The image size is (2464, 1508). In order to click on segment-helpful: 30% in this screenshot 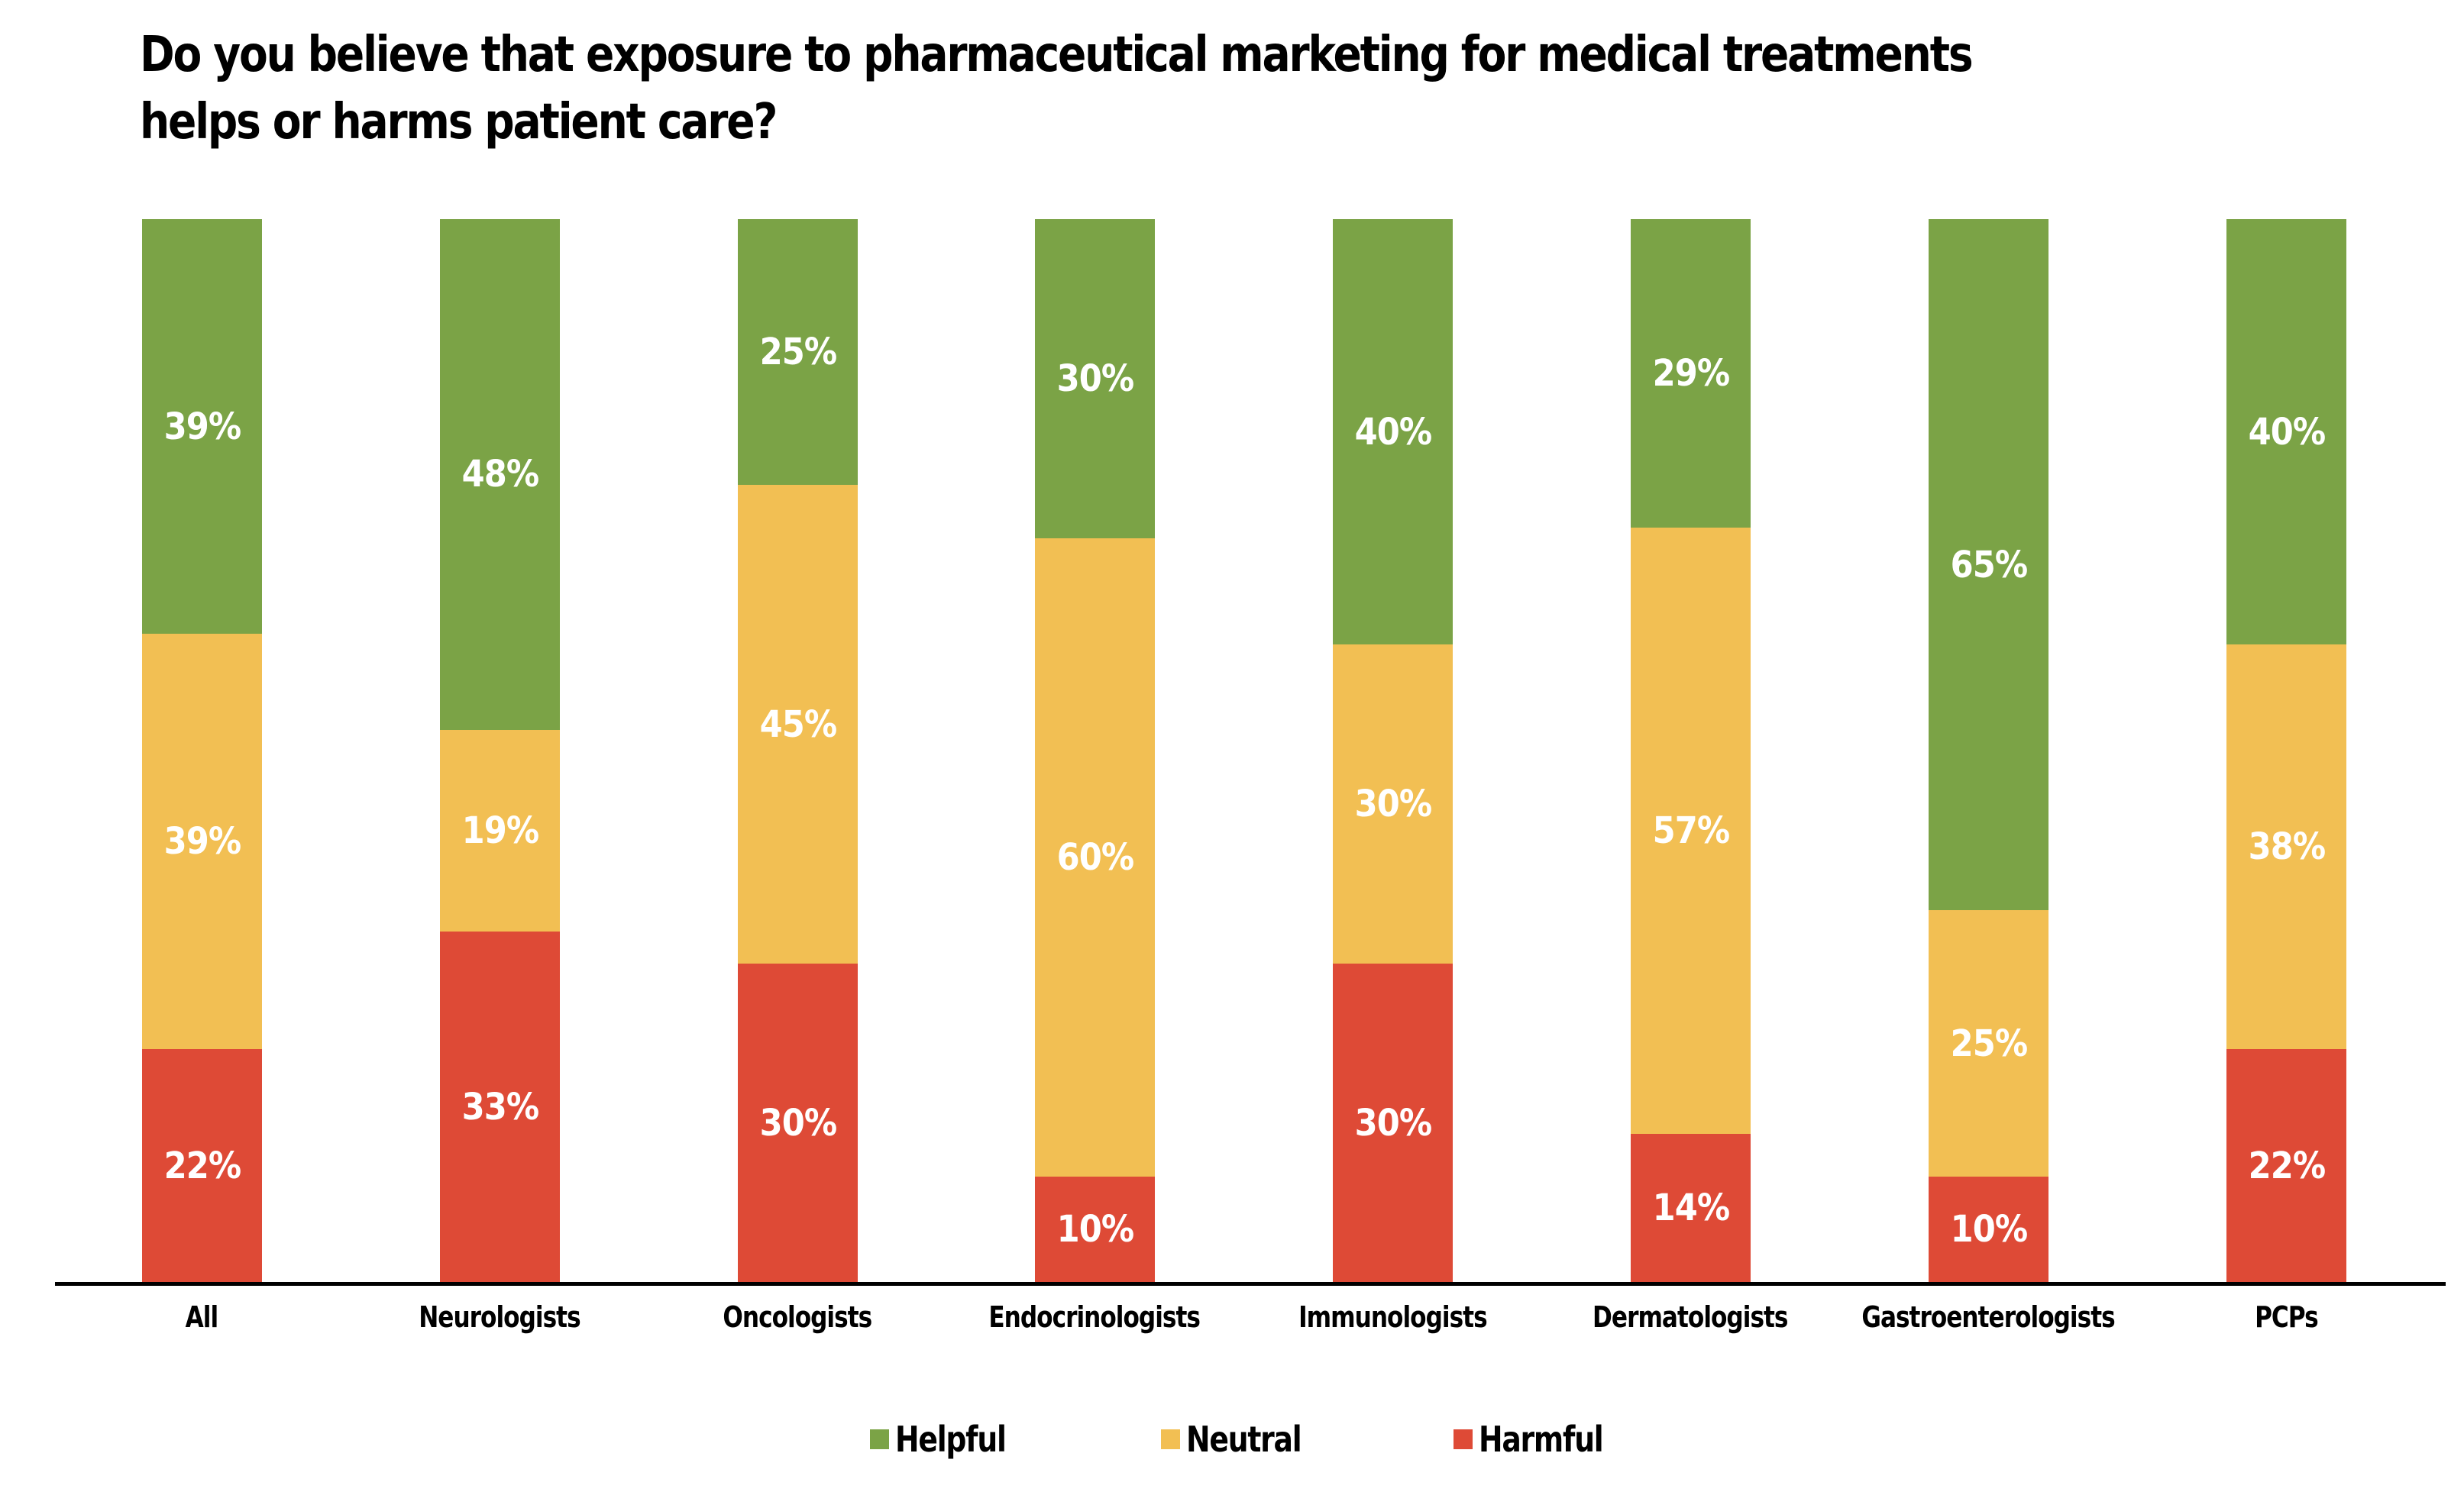, I will do `click(1095, 379)`.